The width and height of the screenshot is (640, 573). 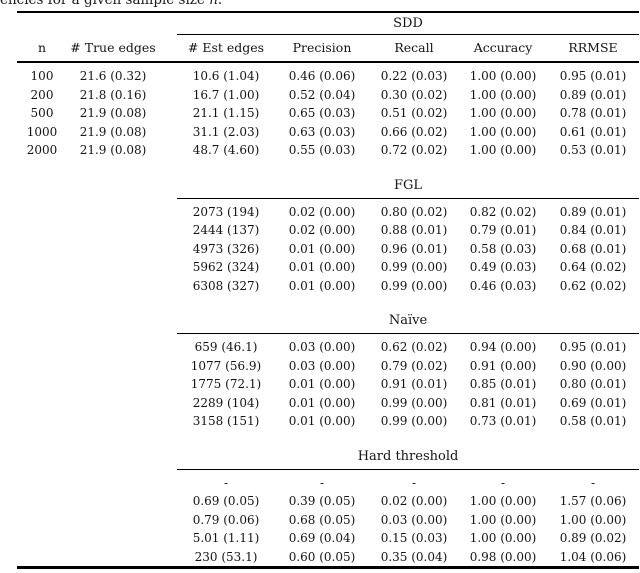 I want to click on table-cell: 2444 (137), so click(x=226, y=230).